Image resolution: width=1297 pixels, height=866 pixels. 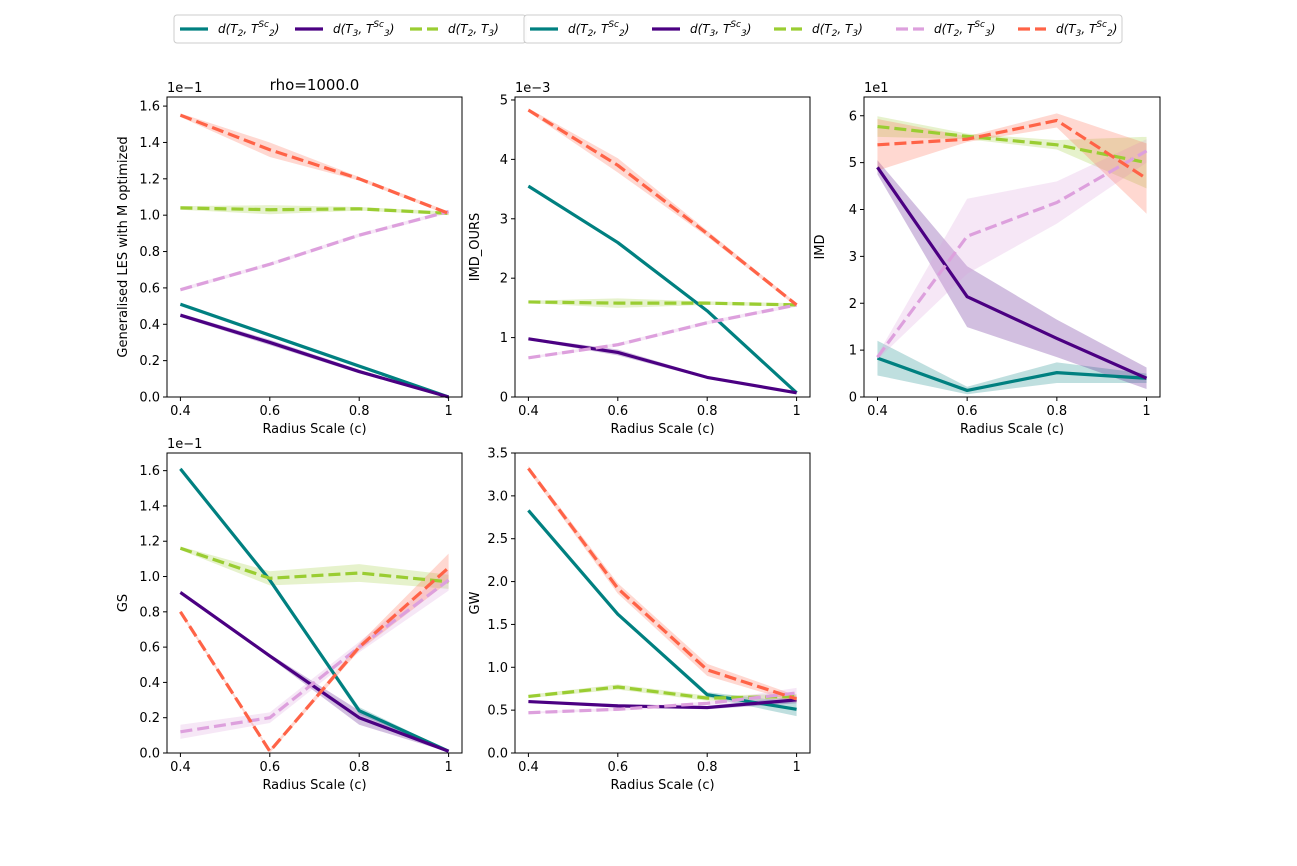 I want to click on axis-offset-label: 1e−3, so click(x=532, y=88).